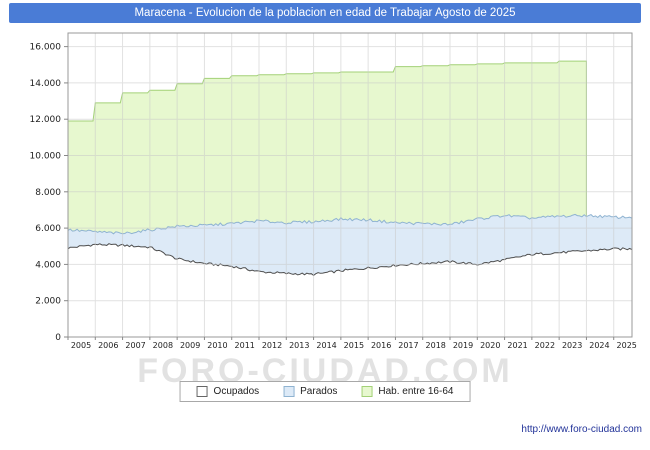 This screenshot has height=450, width=650. Describe the element at coordinates (326, 345) in the screenshot. I see `svg-text: 2014` at that location.